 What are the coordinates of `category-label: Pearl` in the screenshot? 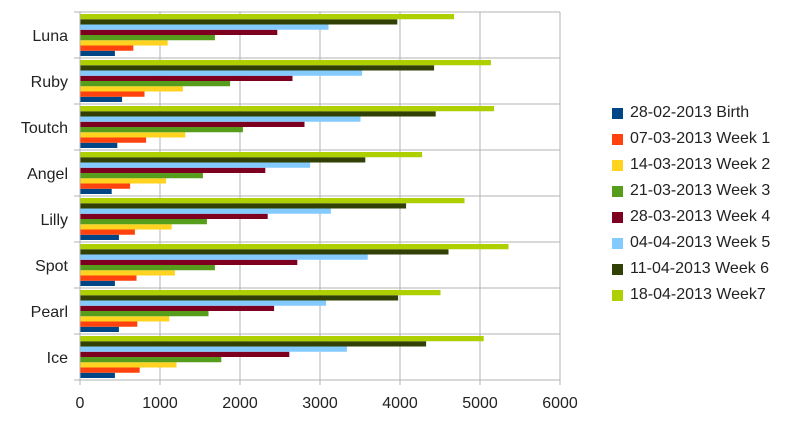 It's located at (49, 312).